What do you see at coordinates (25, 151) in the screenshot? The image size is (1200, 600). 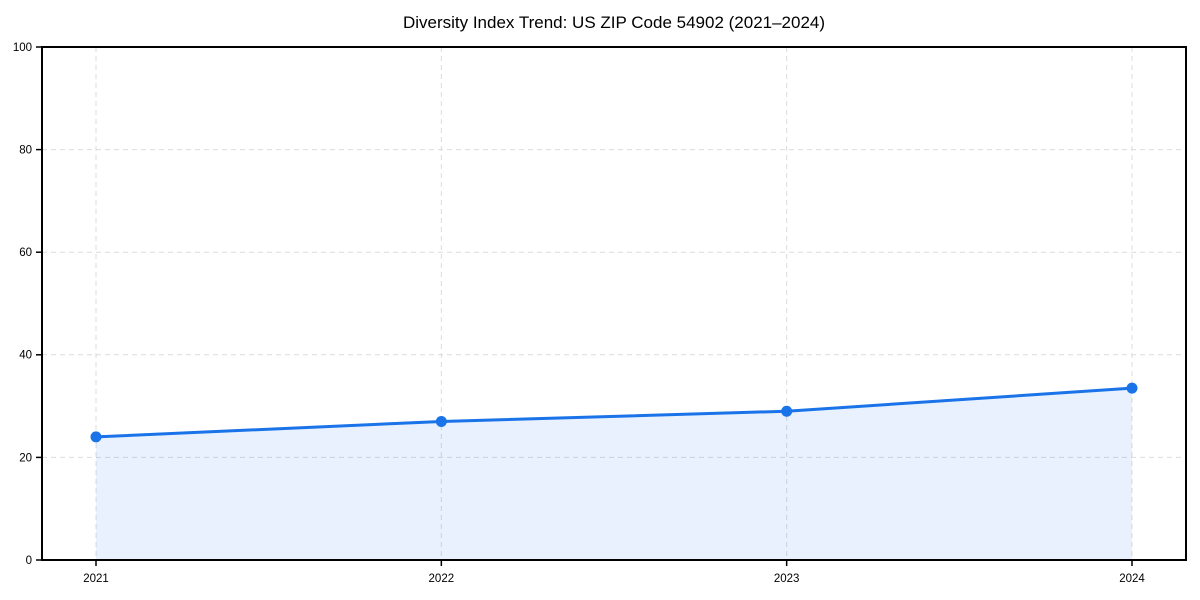 I see `y-tick-label: 80` at bounding box center [25, 151].